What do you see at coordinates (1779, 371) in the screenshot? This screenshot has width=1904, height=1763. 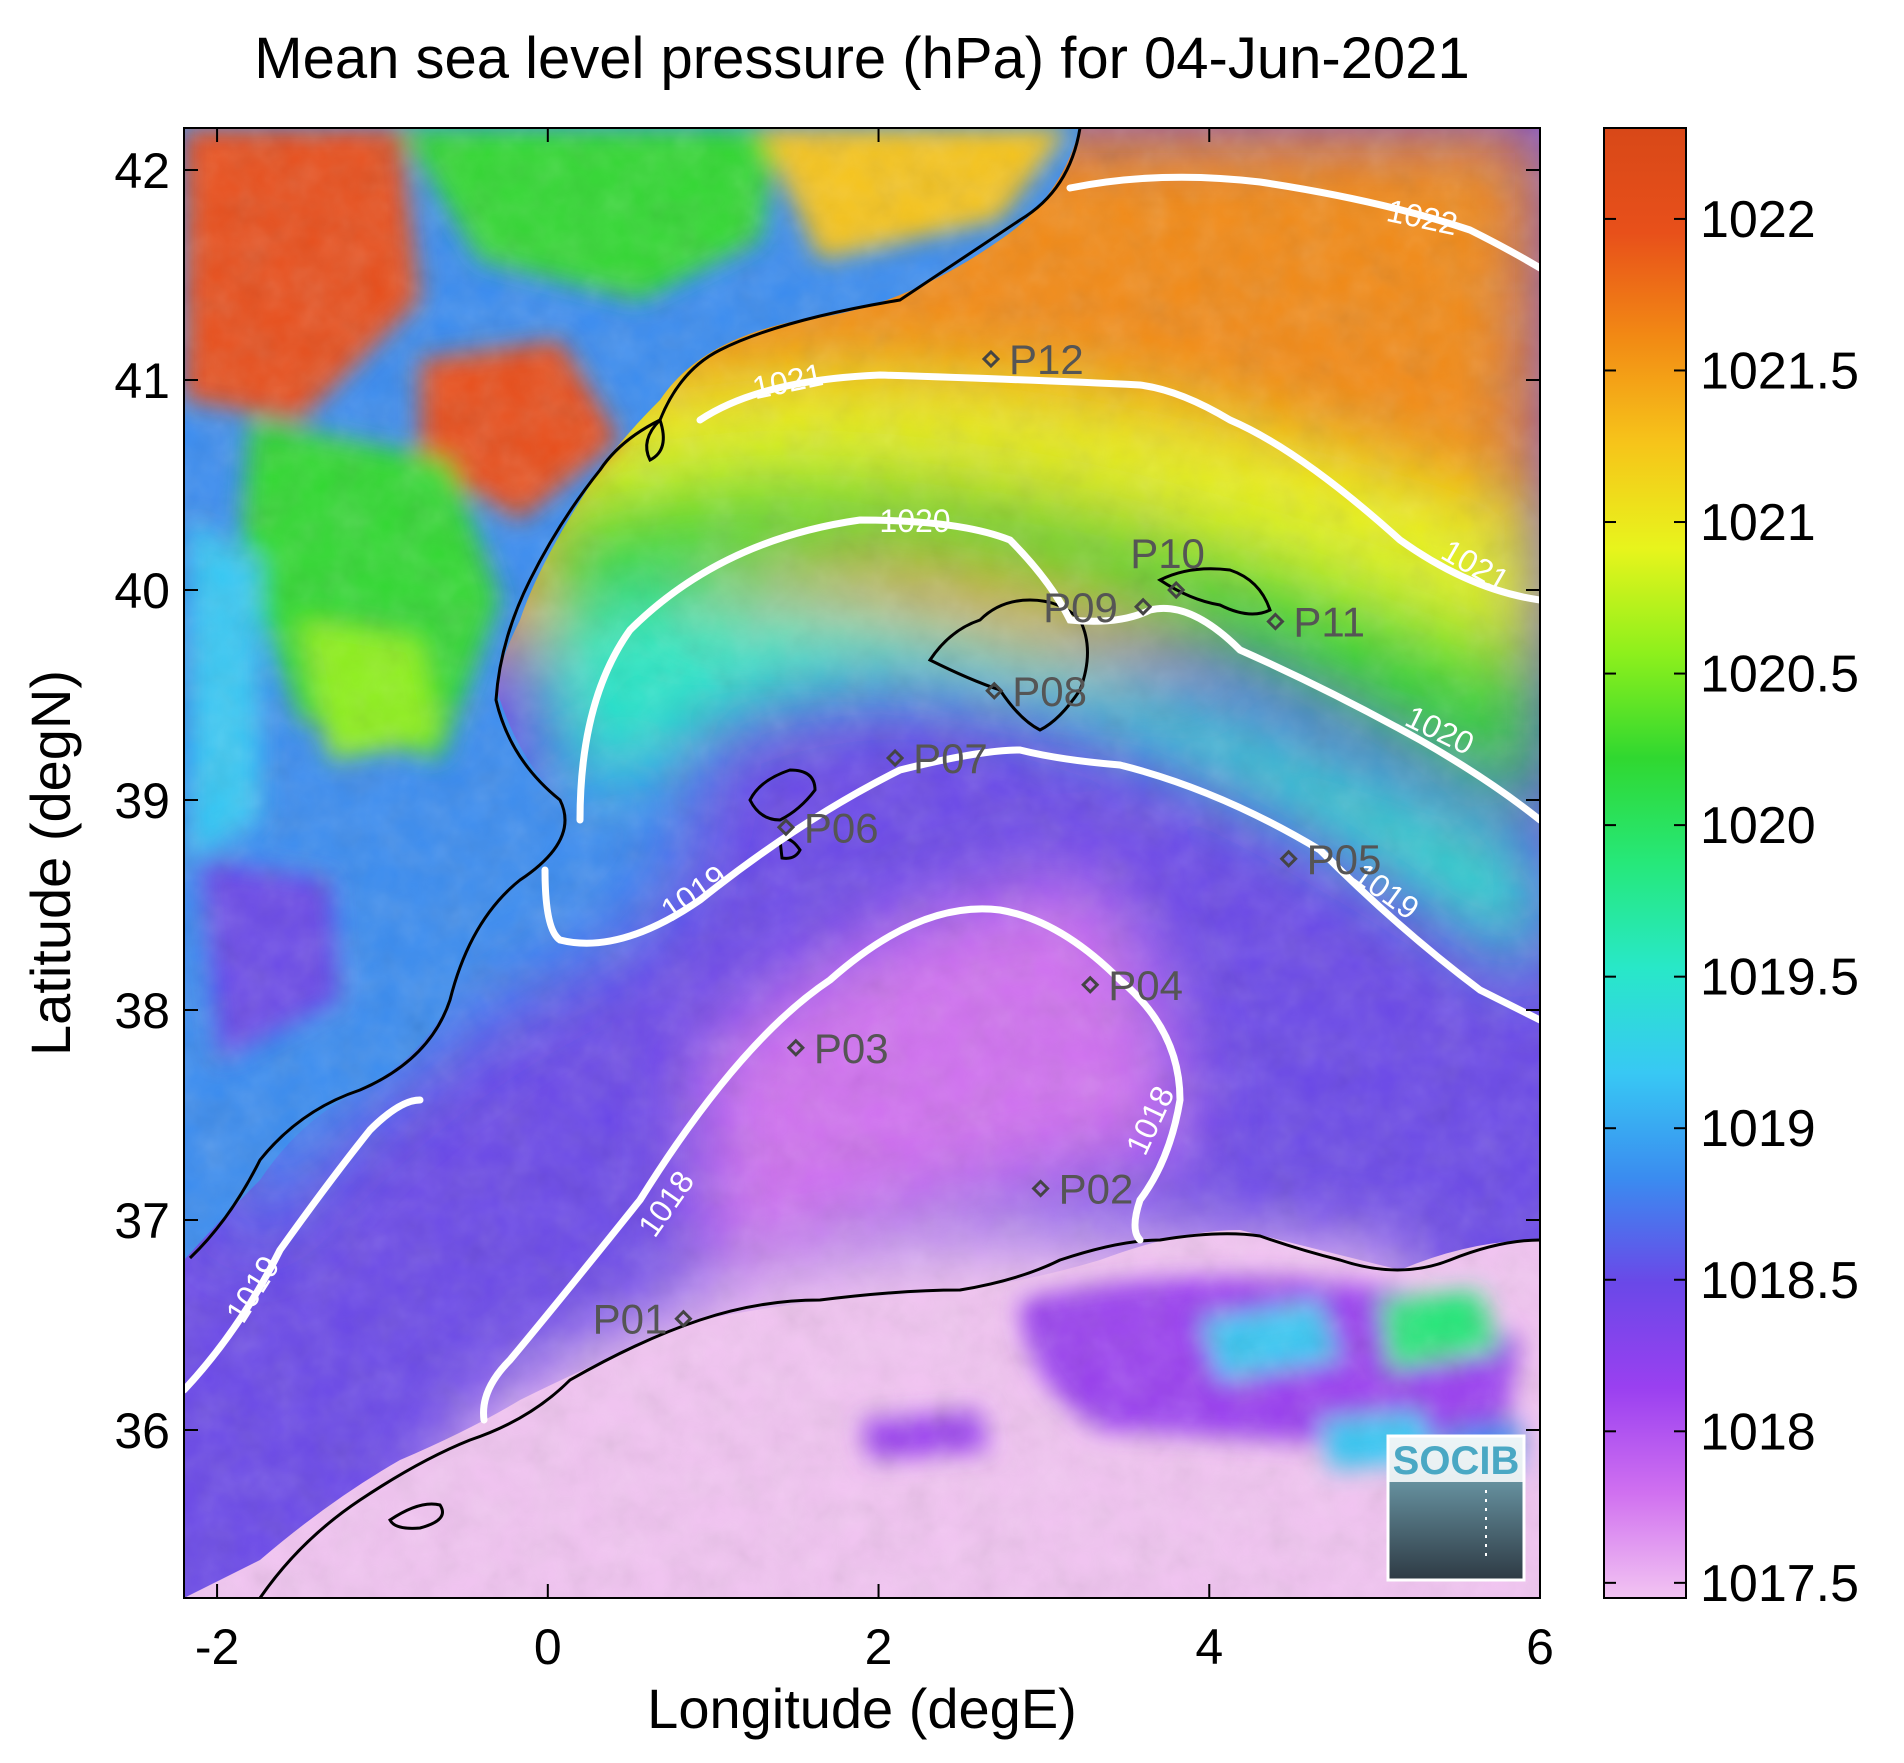 I see `colorbar-tick-label: 1021.5` at bounding box center [1779, 371].